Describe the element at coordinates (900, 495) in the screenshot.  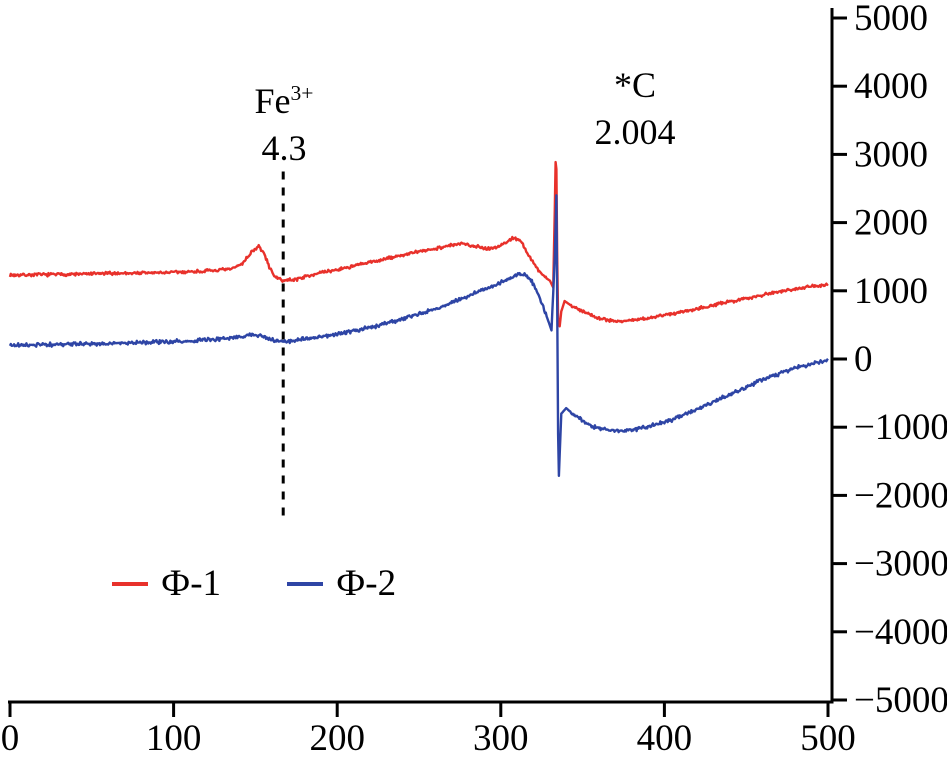
I see `y-tick-label: −2000` at that location.